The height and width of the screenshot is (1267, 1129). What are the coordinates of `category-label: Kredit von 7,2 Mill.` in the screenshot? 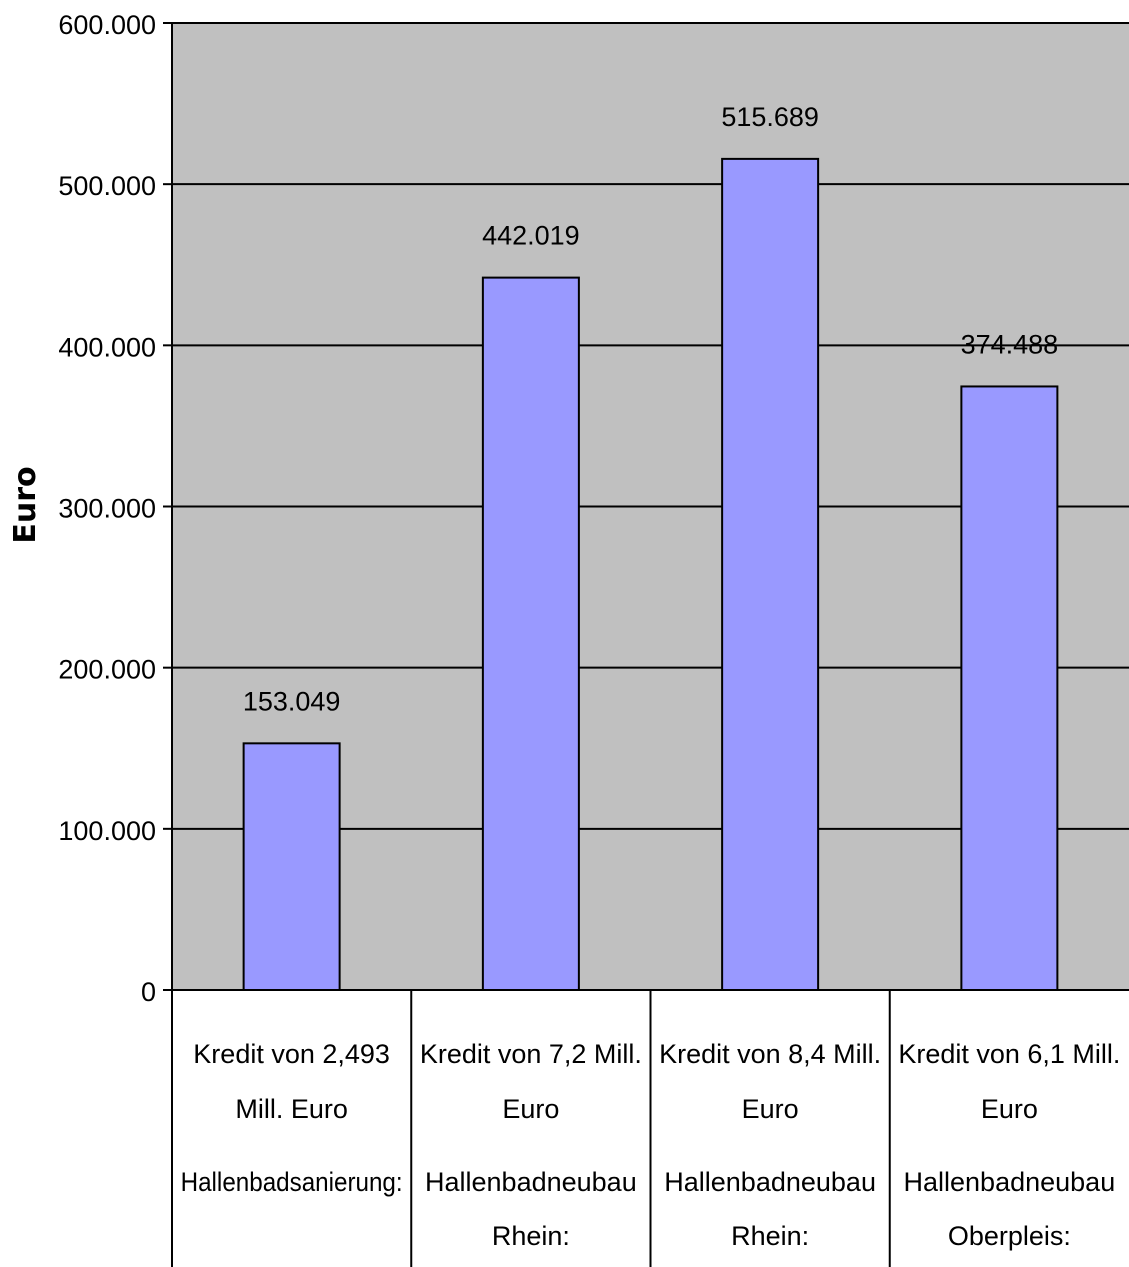 It's located at (531, 1054).